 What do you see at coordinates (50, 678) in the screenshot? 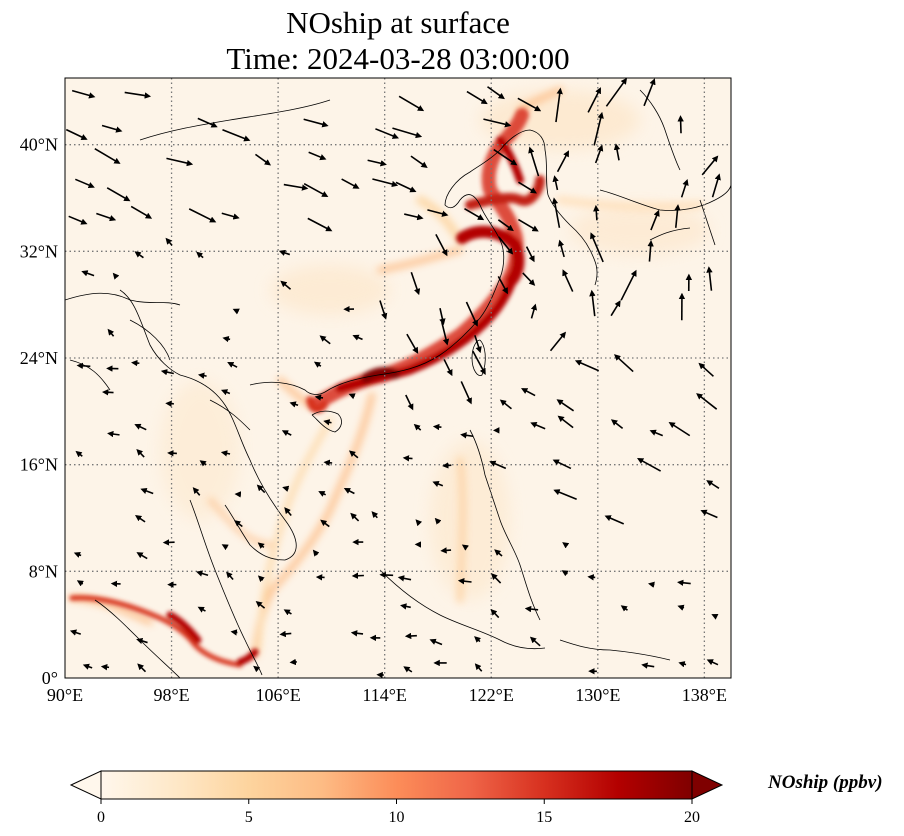
I see `lat-tick-label: 0°` at bounding box center [50, 678].